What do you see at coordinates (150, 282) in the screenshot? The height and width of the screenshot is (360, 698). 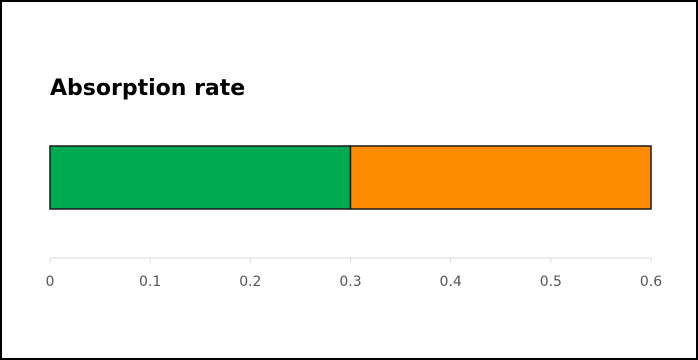 I see `x-tick-label: 0.1` at bounding box center [150, 282].